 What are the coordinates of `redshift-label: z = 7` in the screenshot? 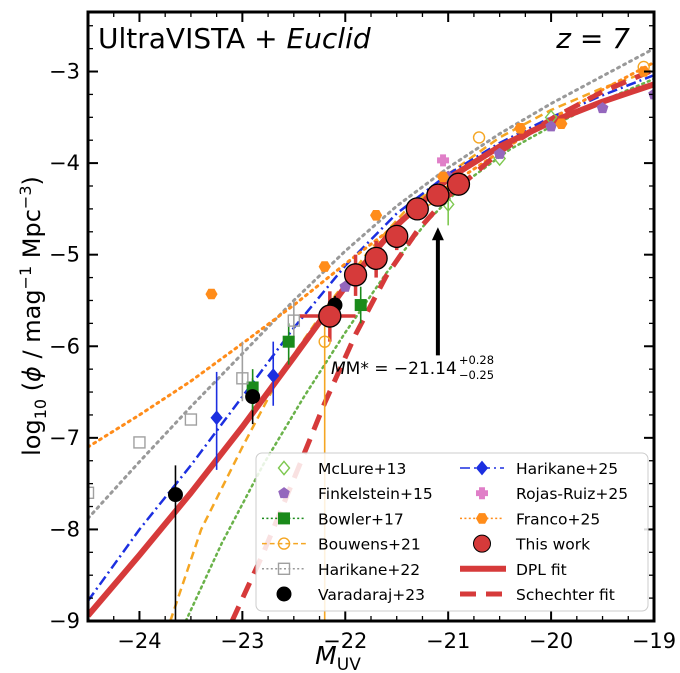 It's located at (592, 38).